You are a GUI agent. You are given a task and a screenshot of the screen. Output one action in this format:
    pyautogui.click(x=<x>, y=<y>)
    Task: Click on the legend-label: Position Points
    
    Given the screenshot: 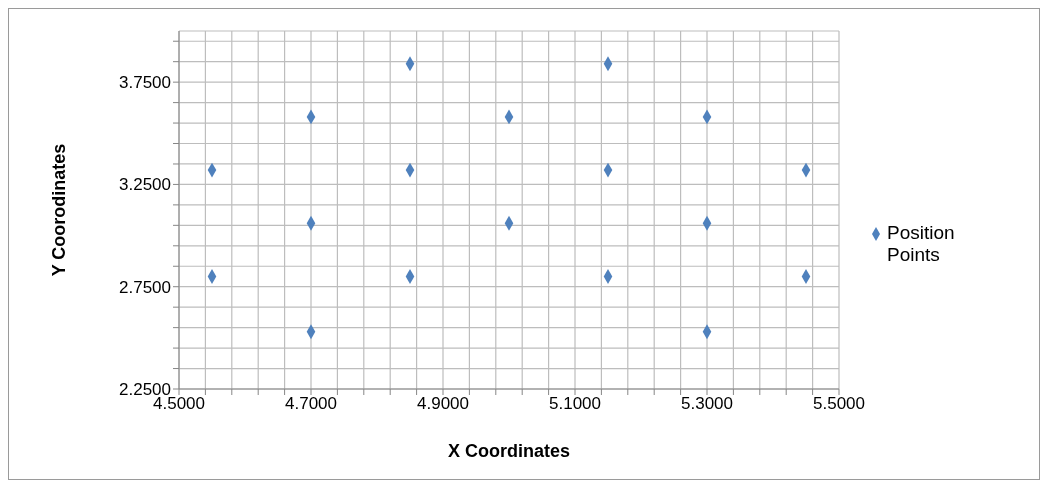 What is the action you would take?
    pyautogui.click(x=921, y=244)
    